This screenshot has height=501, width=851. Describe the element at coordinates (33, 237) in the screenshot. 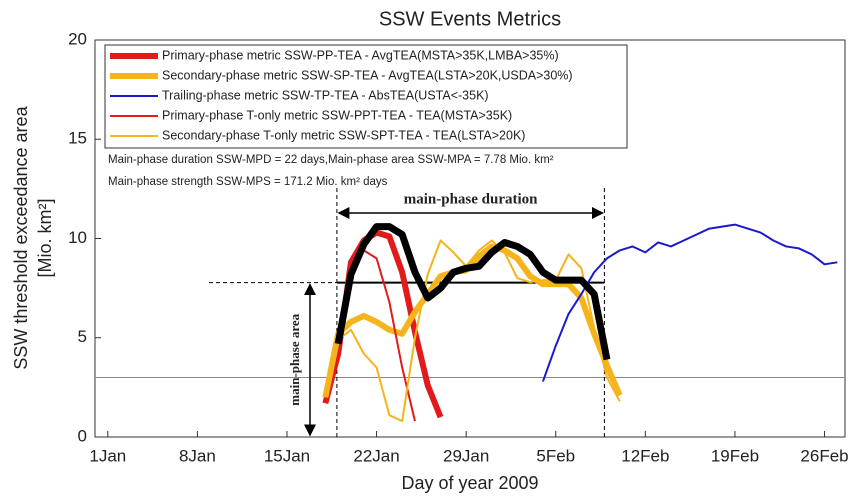

I see `y-axis-label: SSW threshold exceedance area [Mio. km²]` at that location.